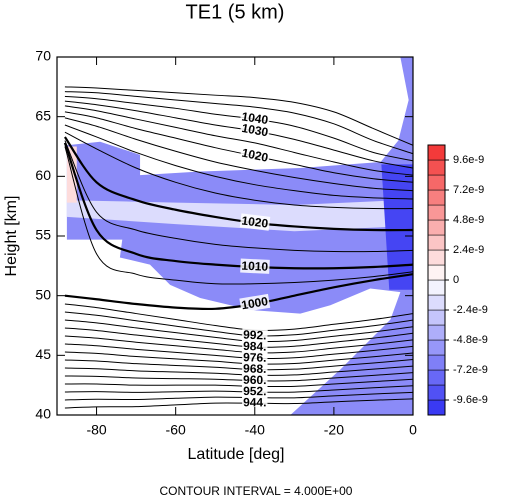  Describe the element at coordinates (255, 430) in the screenshot. I see `x-tick-label: -40` at that location.